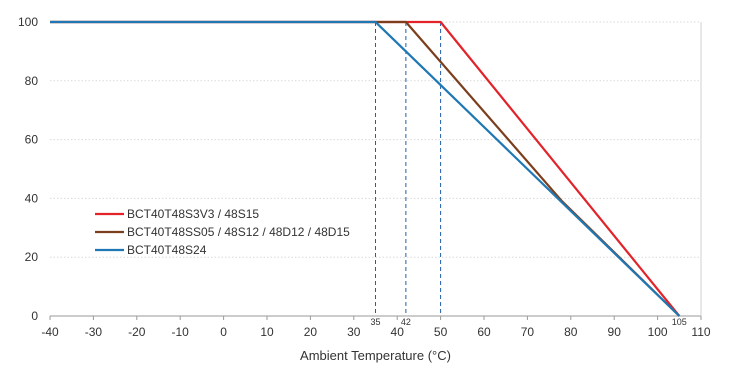  Describe the element at coordinates (193, 214) in the screenshot. I see `legend-label-1: BCT40T48S3V3 / 48S15` at that location.